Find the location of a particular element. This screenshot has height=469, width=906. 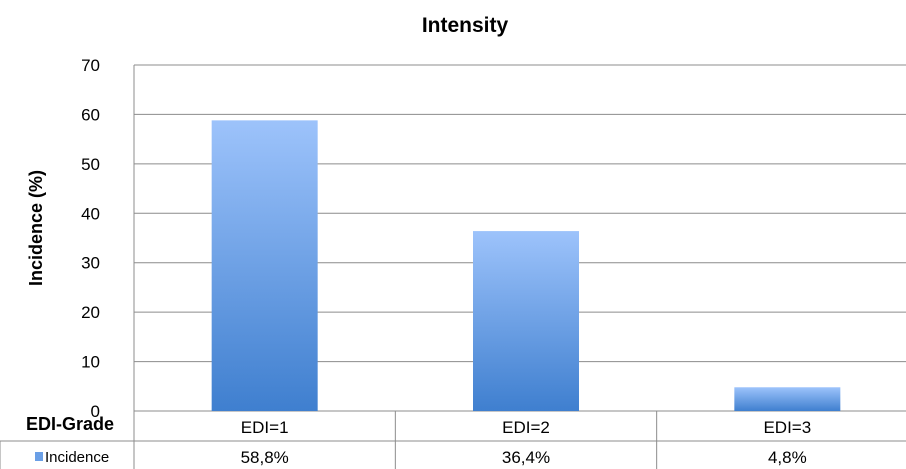

category-label: EDI=3 is located at coordinates (787, 427).